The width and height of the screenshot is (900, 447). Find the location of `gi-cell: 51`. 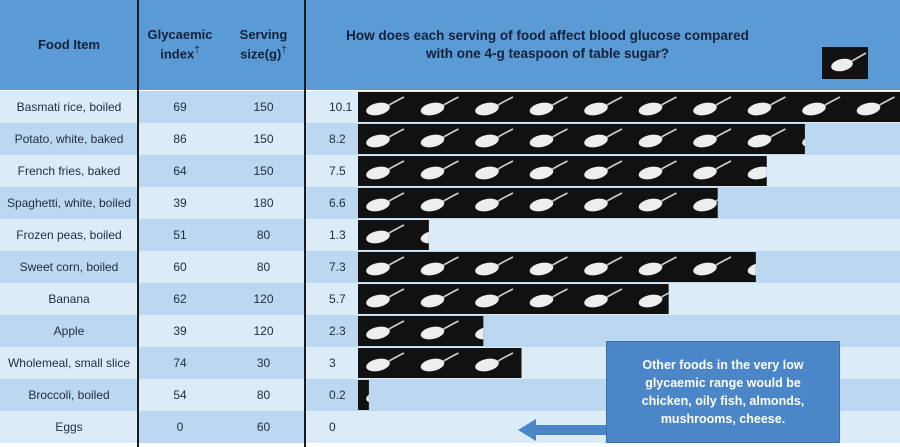

gi-cell: 51 is located at coordinates (180, 235).